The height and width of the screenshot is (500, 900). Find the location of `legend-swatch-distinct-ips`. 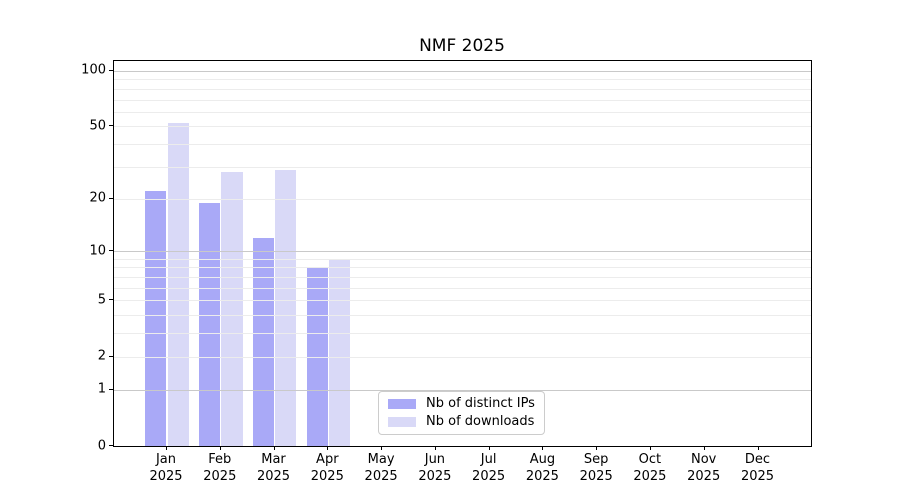

legend-swatch-distinct-ips is located at coordinates (402, 404).